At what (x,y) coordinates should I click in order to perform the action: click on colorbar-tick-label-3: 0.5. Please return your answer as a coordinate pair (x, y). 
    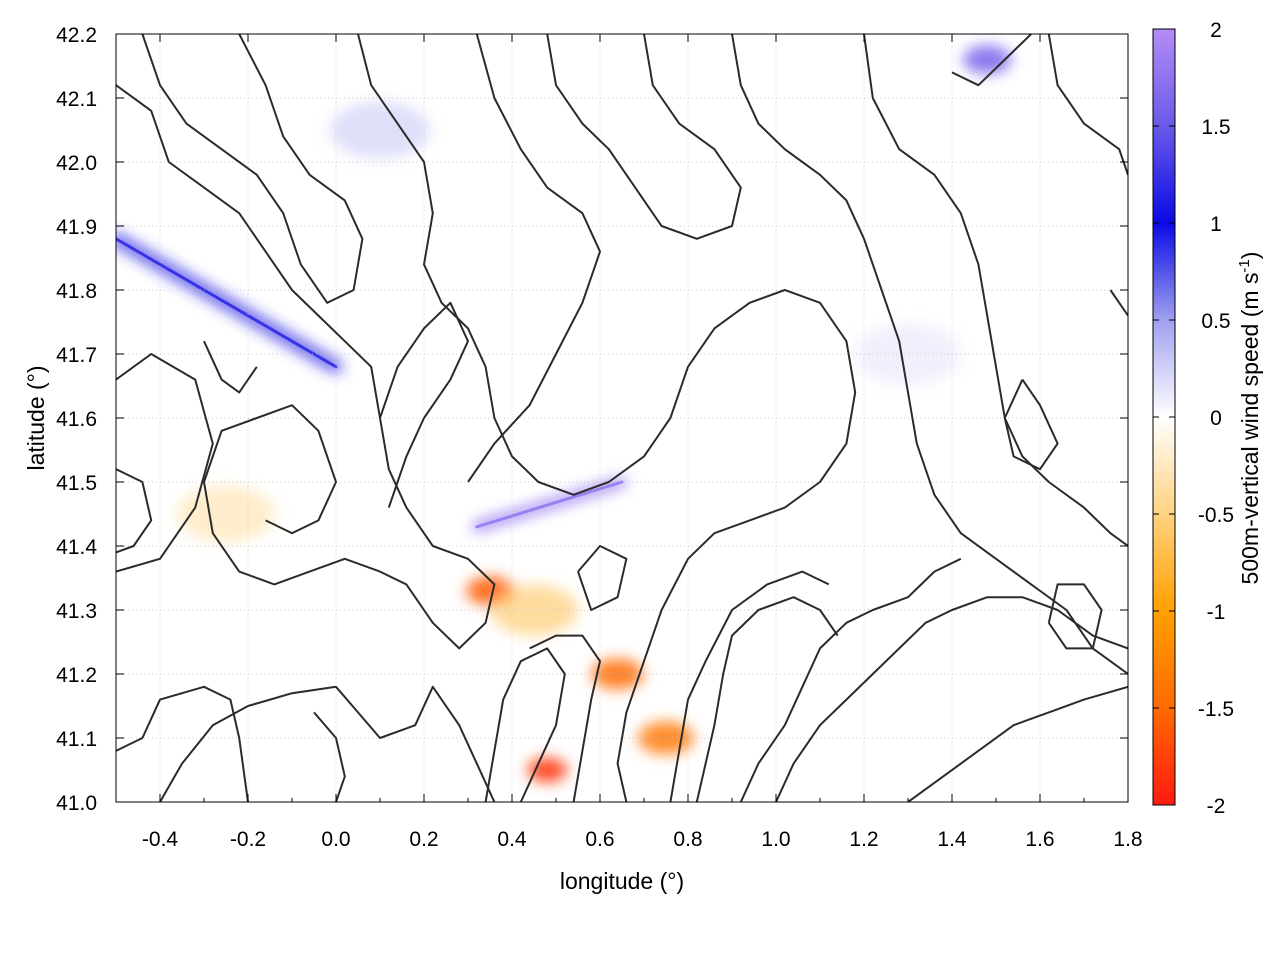
    Looking at the image, I should click on (1215, 321).